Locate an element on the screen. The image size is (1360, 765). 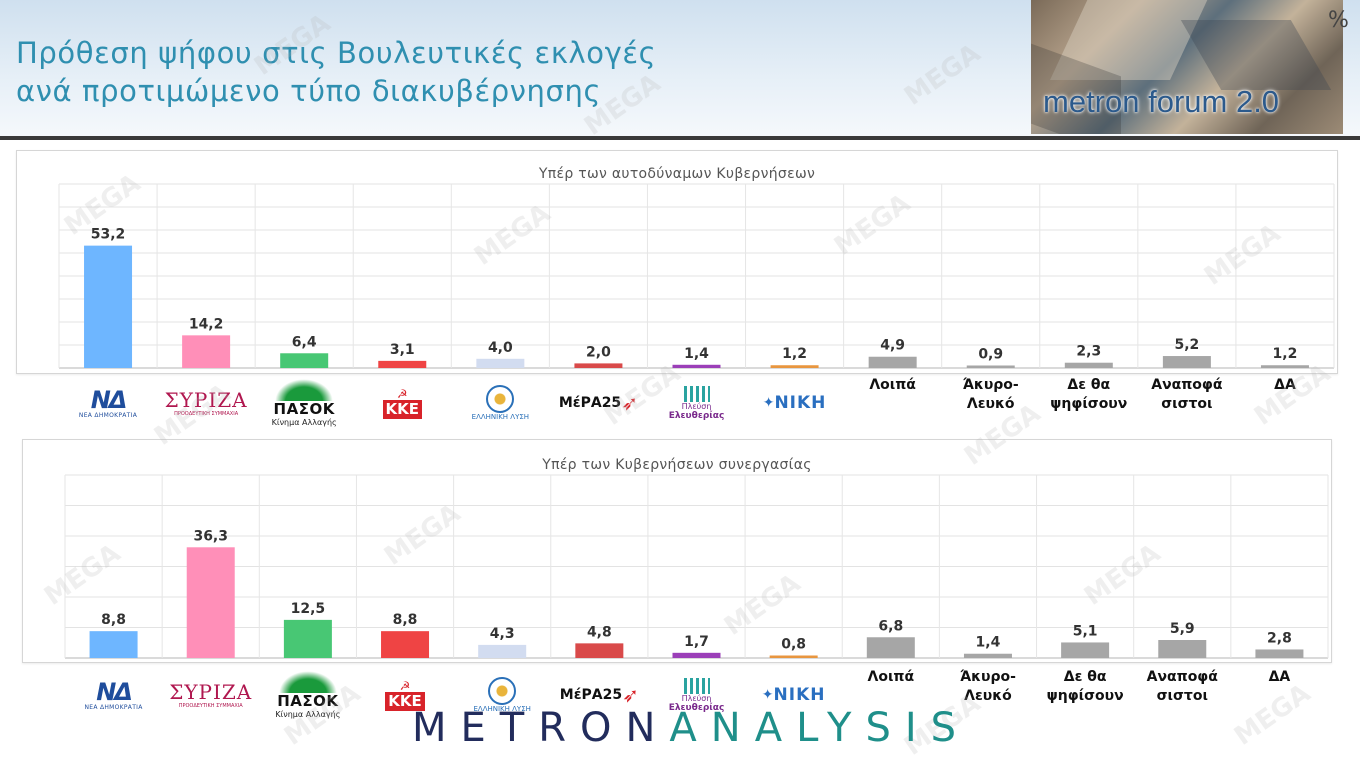
footer-logo-part1: METRON is located at coordinates (541, 728).